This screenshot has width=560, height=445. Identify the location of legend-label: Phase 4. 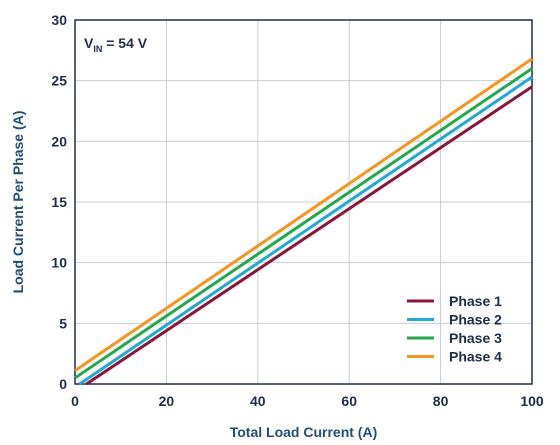
(475, 357).